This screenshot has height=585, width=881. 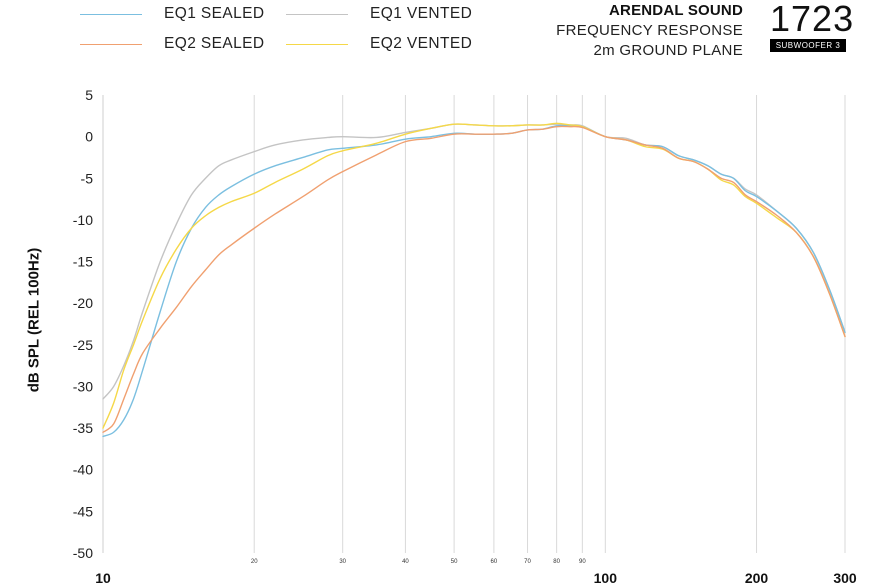 I want to click on y-tick-label: -10, so click(x=83, y=220).